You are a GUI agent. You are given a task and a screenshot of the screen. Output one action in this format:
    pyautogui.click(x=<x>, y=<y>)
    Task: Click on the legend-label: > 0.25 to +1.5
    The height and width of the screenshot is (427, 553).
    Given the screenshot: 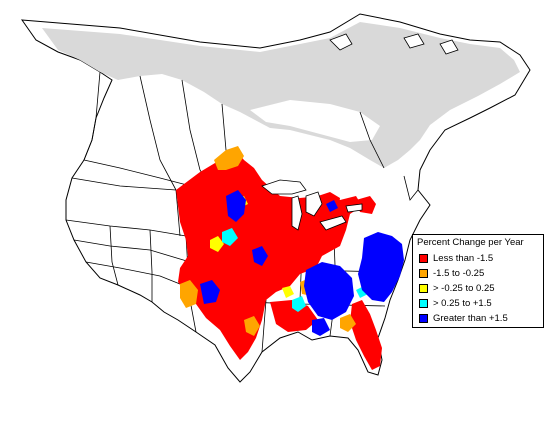 What is the action you would take?
    pyautogui.click(x=462, y=303)
    